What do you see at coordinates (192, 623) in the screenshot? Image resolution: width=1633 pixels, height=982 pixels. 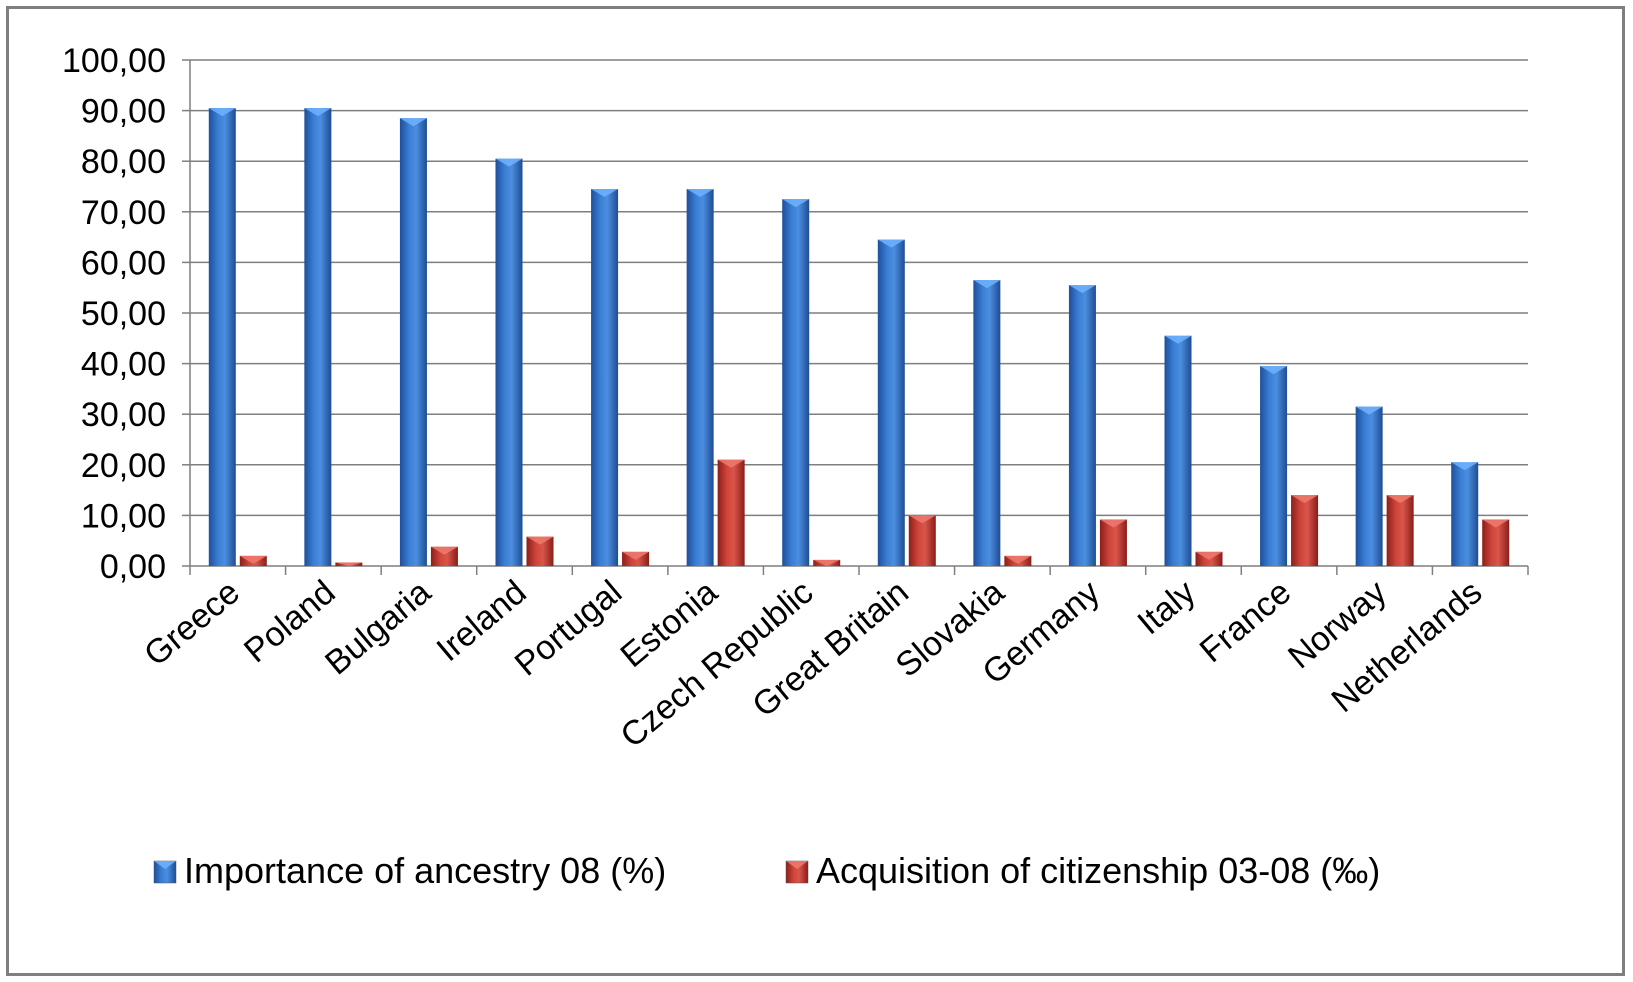 I see `category-label: Greece` at bounding box center [192, 623].